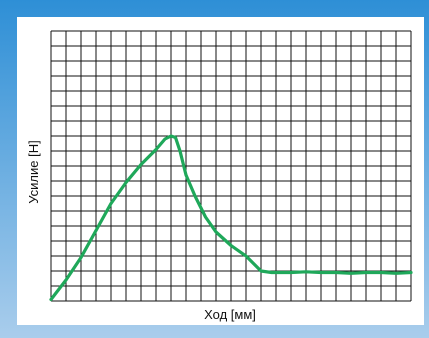 The width and height of the screenshot is (429, 338). Describe the element at coordinates (33, 171) in the screenshot. I see `y-axis-title: Усилие [Н]` at that location.